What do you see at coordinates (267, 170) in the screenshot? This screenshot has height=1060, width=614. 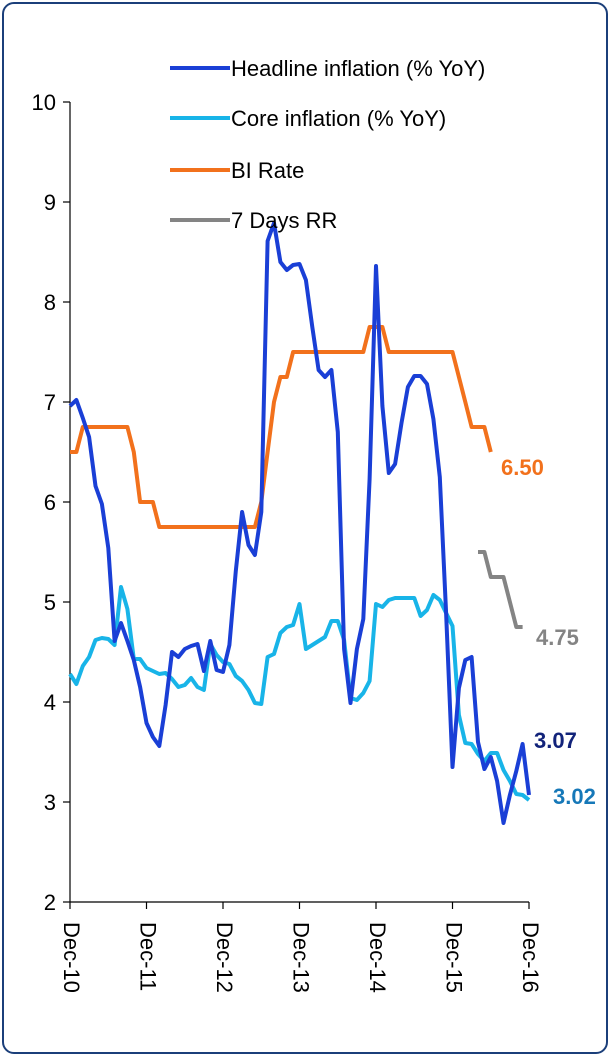 I see `legend-label: BI Rate` at bounding box center [267, 170].